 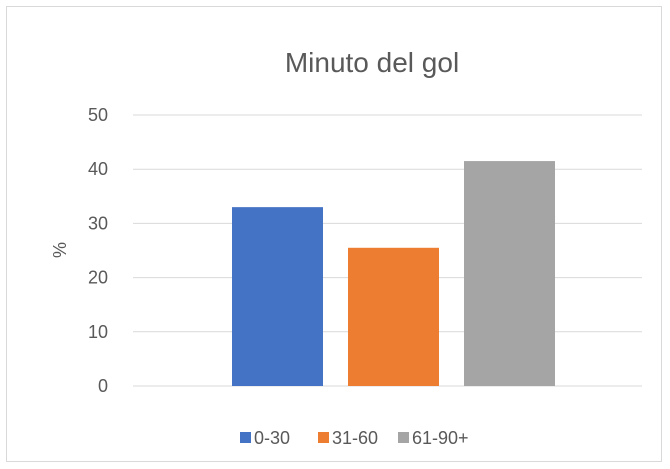 I want to click on bar-61-90+, so click(x=509, y=273).